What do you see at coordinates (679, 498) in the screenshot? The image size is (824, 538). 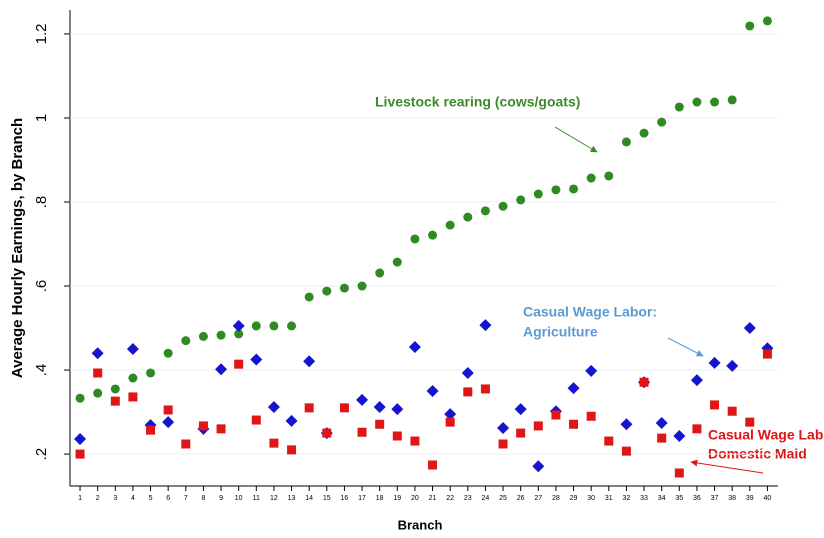 I see `x-tick-label: 35` at bounding box center [679, 498].